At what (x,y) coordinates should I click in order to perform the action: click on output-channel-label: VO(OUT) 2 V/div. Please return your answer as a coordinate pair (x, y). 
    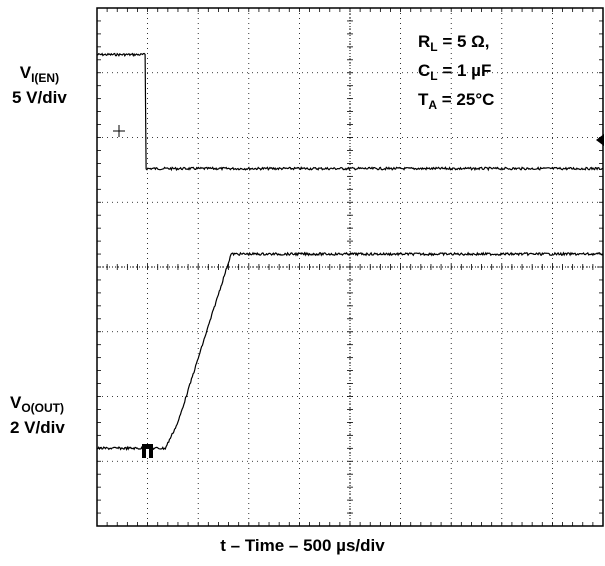
    Looking at the image, I should click on (37, 415).